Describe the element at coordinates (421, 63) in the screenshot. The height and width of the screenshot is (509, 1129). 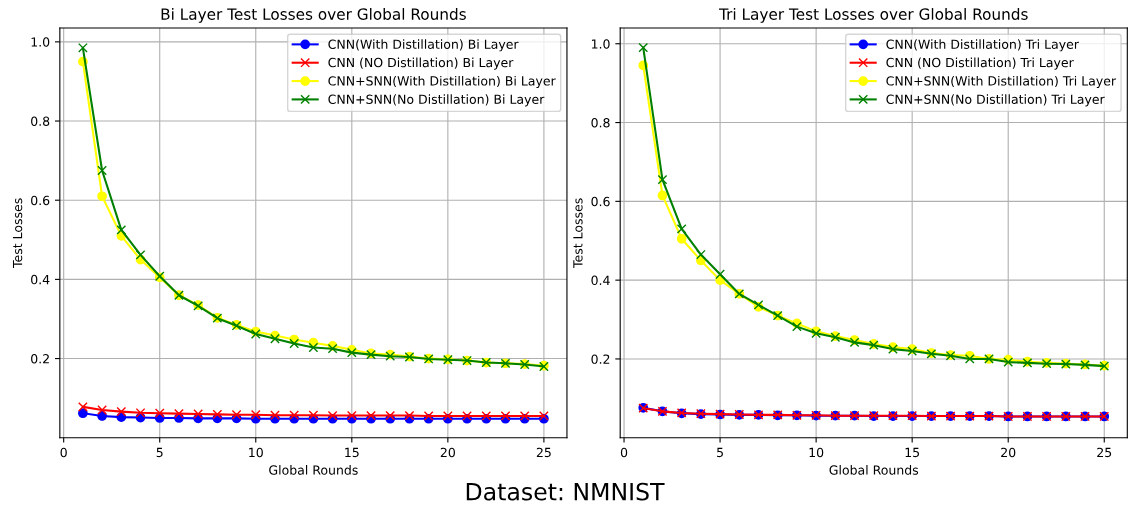
I see `legend-label: CNN (NO Distillation) Bi Layer` at that location.